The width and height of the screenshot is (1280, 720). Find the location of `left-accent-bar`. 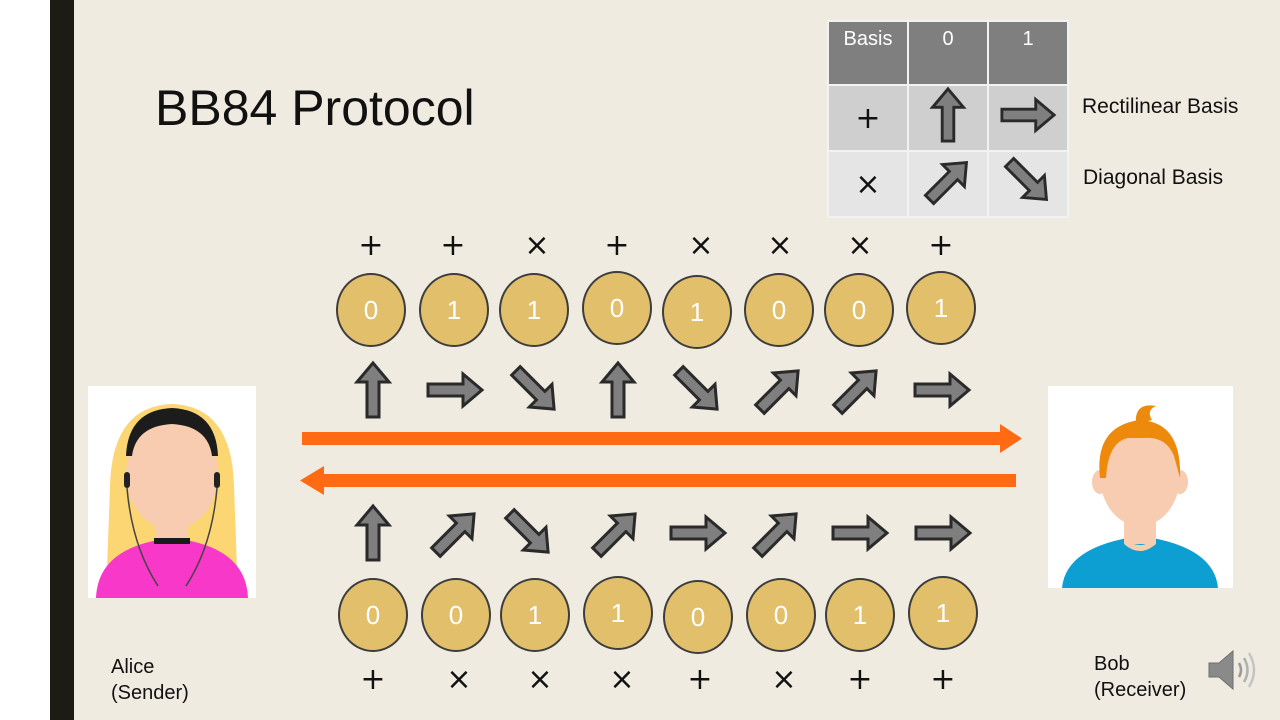

left-accent-bar is located at coordinates (62, 360).